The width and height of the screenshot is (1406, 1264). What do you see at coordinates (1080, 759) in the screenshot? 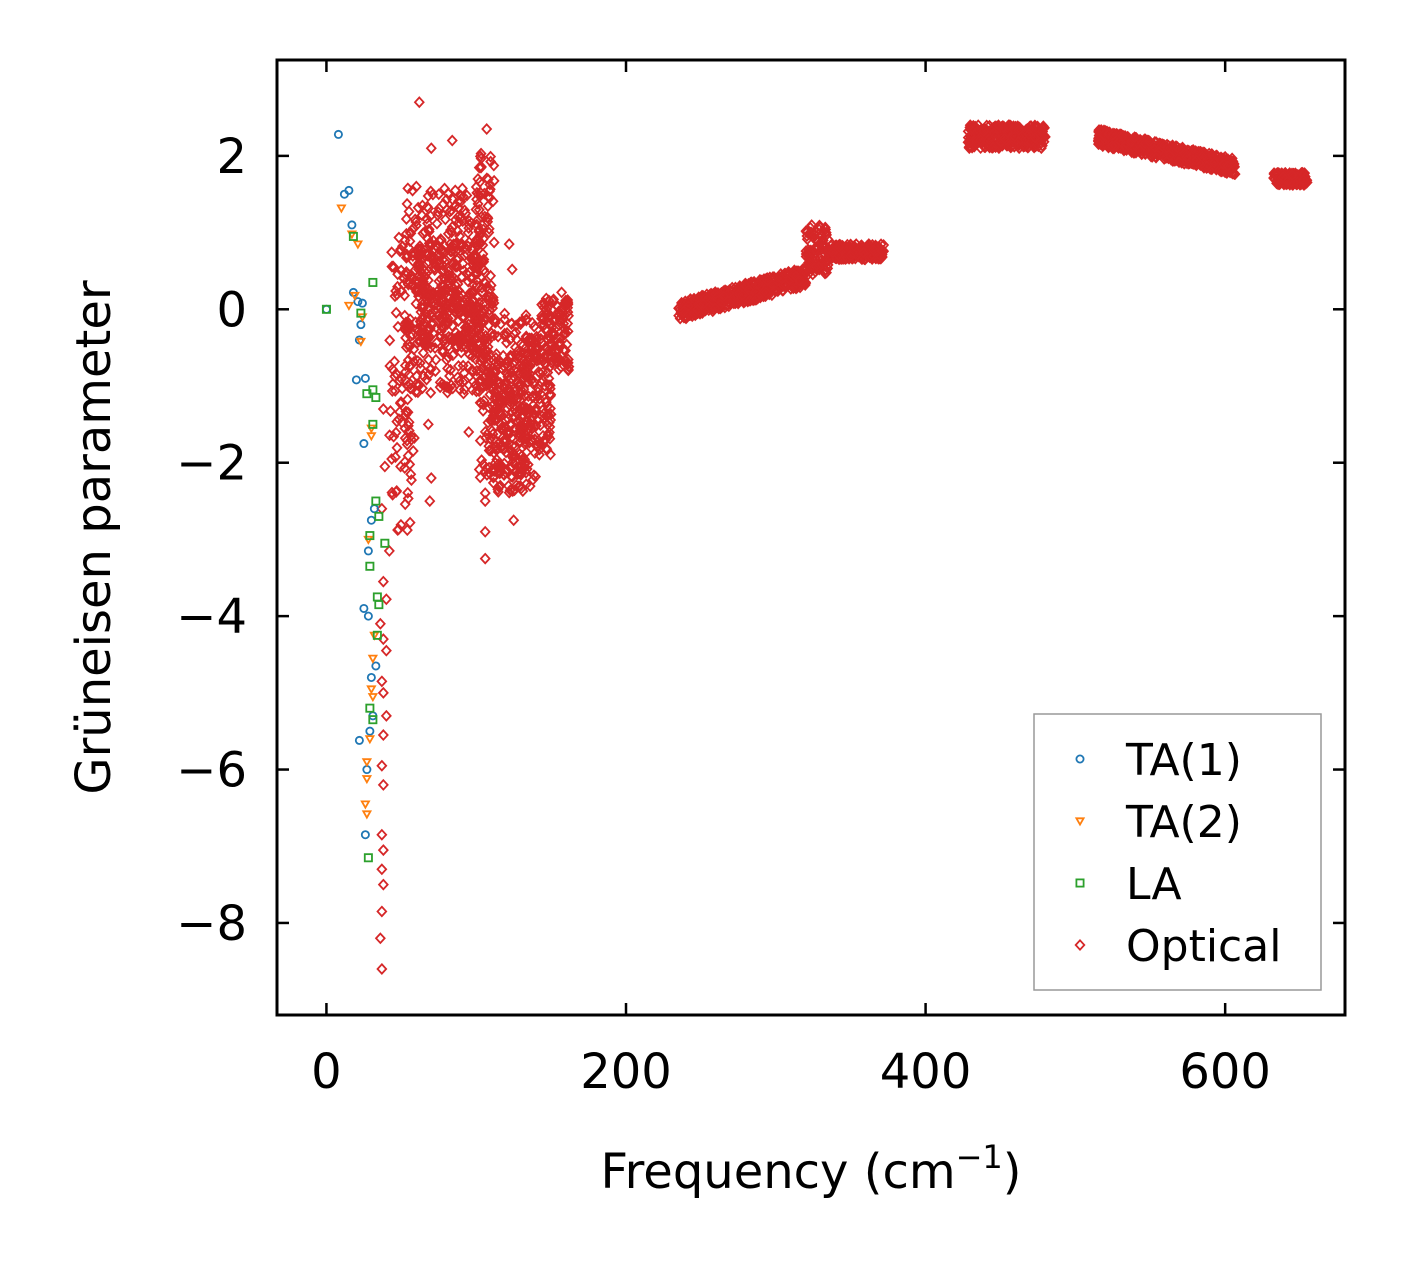
I see `legend-marker` at bounding box center [1080, 759].